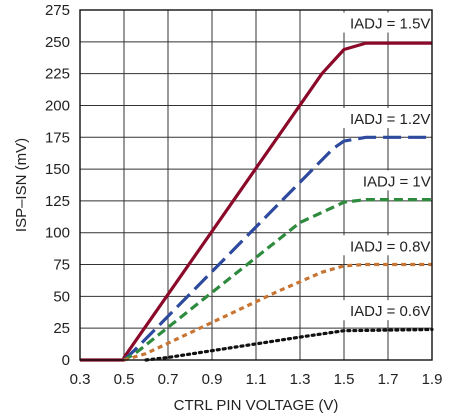 The height and width of the screenshot is (419, 461). What do you see at coordinates (57, 137) in the screenshot?
I see `y-tick-label: 175` at bounding box center [57, 137].